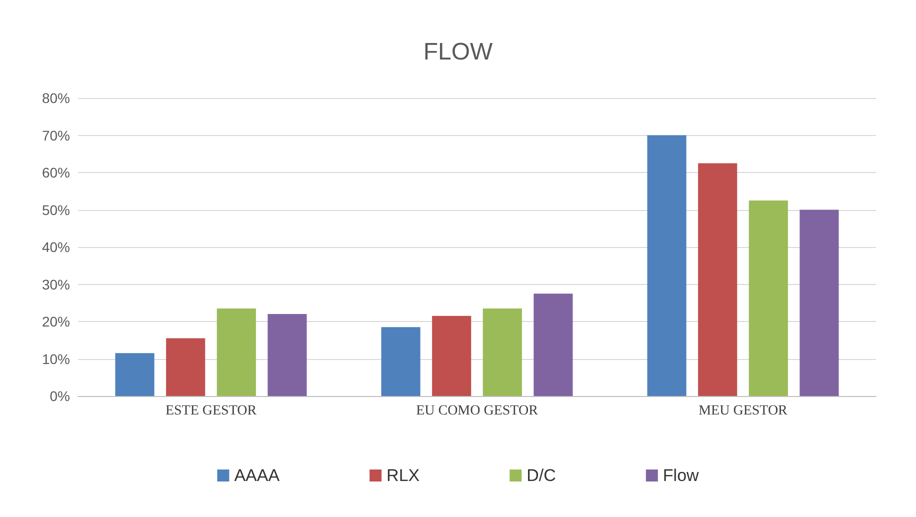 This screenshot has width=916, height=517. I want to click on y-tick-label: 20%, so click(56, 322).